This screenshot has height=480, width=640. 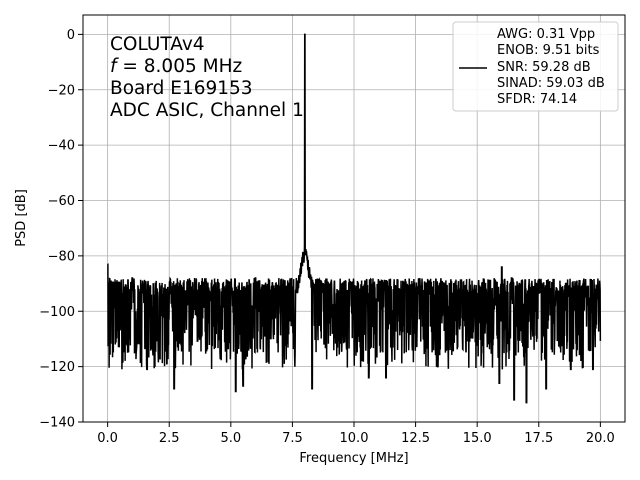 What do you see at coordinates (61, 201) in the screenshot?
I see `y-tick-label: −60` at bounding box center [61, 201].